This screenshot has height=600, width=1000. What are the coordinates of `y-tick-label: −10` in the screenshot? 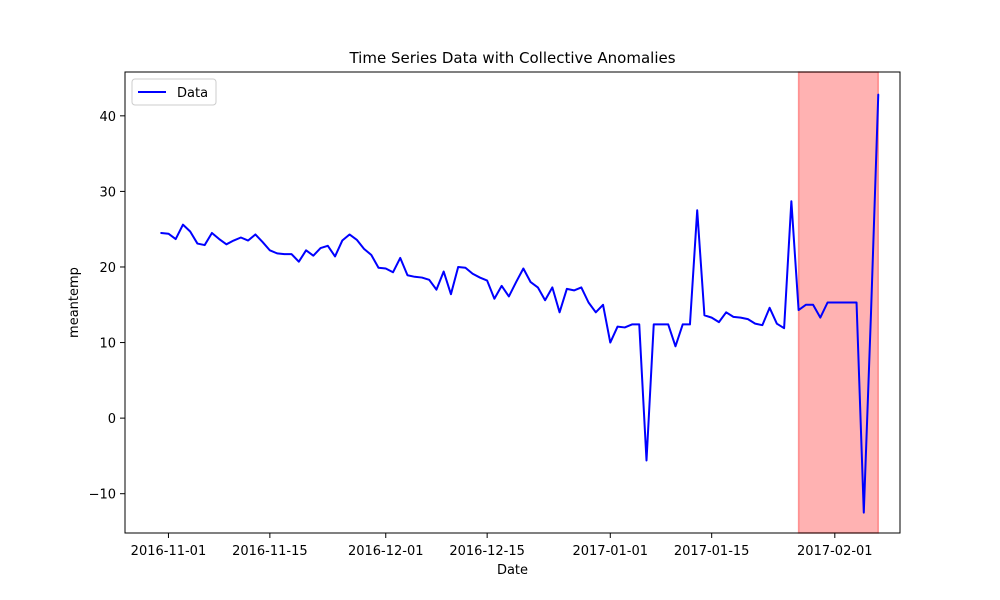 It's located at (102, 495).